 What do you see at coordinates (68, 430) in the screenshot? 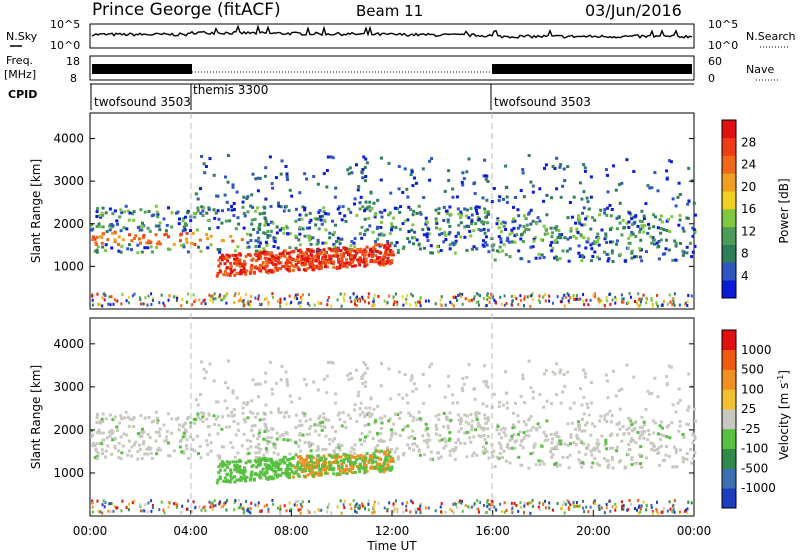
I see `velocity-ytick-label: 2000` at bounding box center [68, 430].